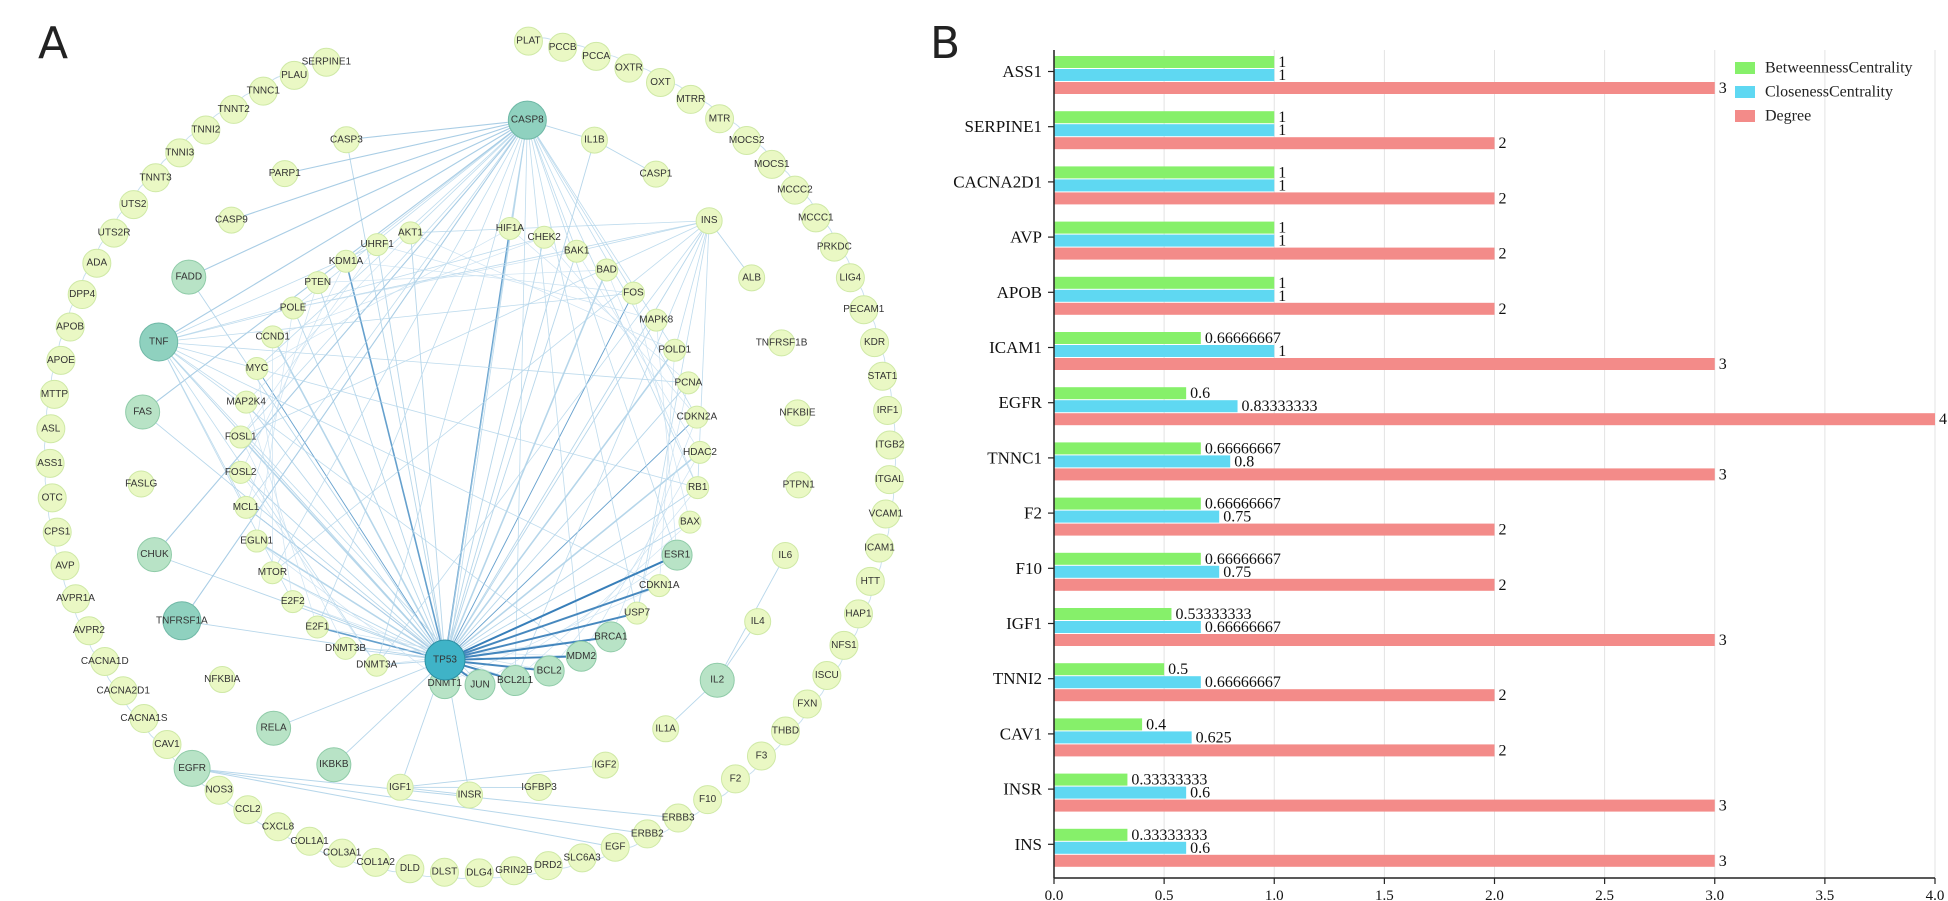 The height and width of the screenshot is (901, 1948). Describe the element at coordinates (549, 671) in the screenshot. I see `network-node: BCL2` at that location.